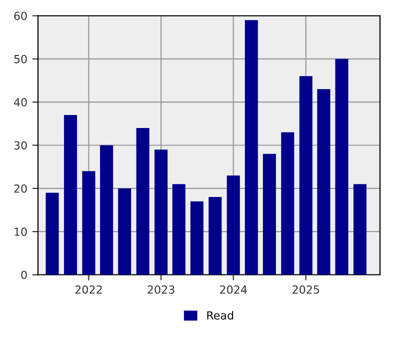 This screenshot has width=400, height=350. Describe the element at coordinates (20, 16) in the screenshot. I see `y-tick-label: 60` at that location.